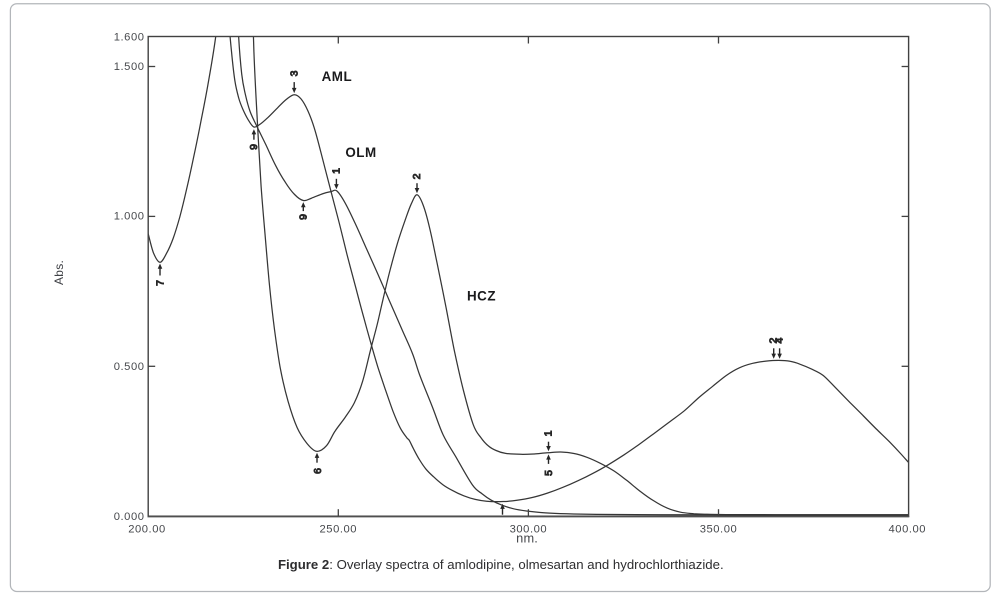 This screenshot has height=604, width=997. Describe the element at coordinates (318, 471) in the screenshot. I see `svg-text: 6` at that location.